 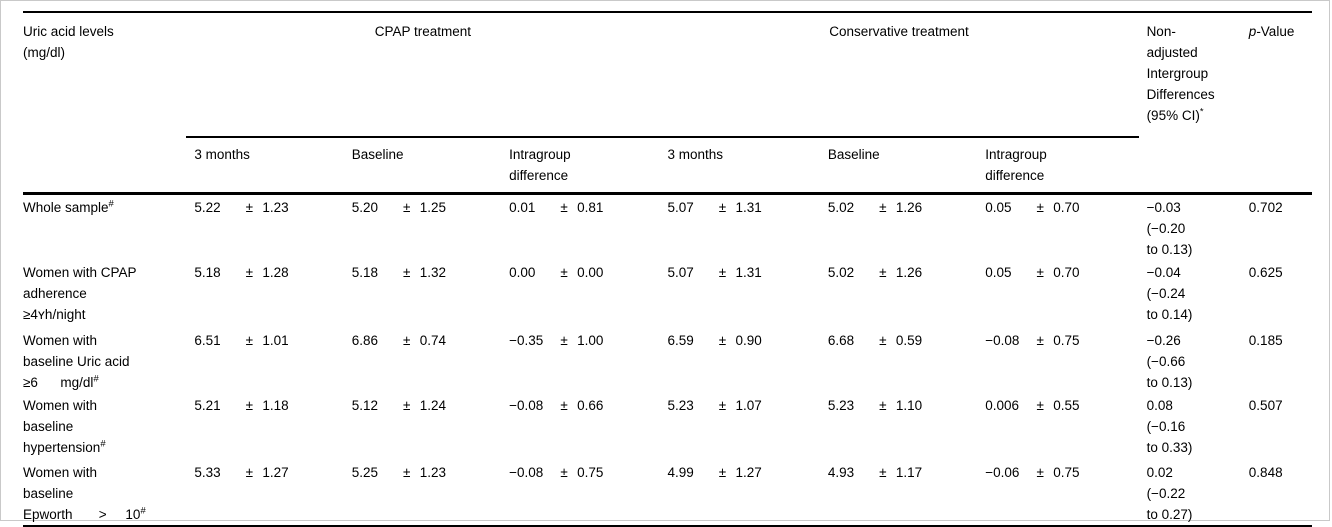 I want to click on cpap-3-months-cell: 5.18 ± 1.28, so click(x=264, y=294).